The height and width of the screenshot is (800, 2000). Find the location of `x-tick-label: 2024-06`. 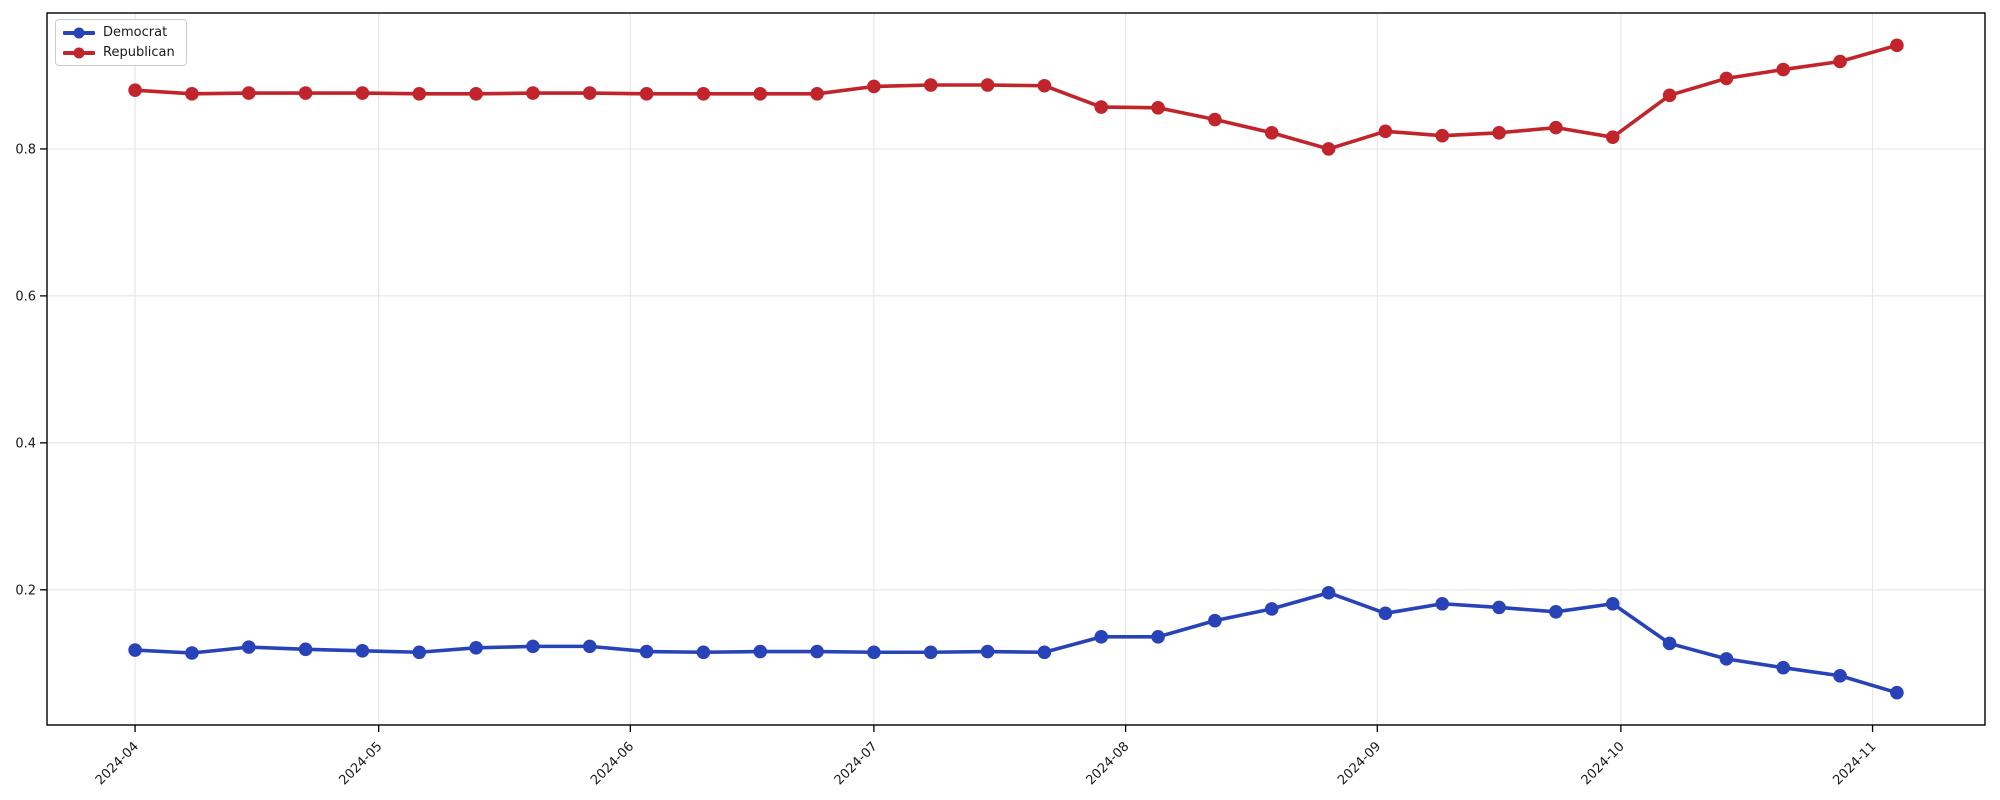

x-tick-label: 2024-06 is located at coordinates (612, 763).